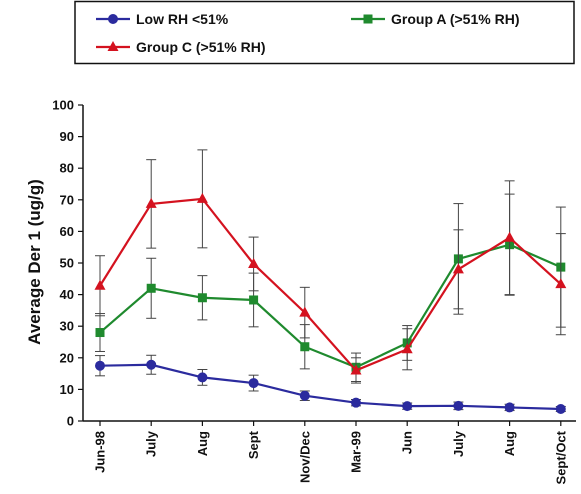 The height and width of the screenshot is (494, 581). Describe the element at coordinates (201, 47) in the screenshot. I see `legend-label: Group C (>51% RH)` at that location.